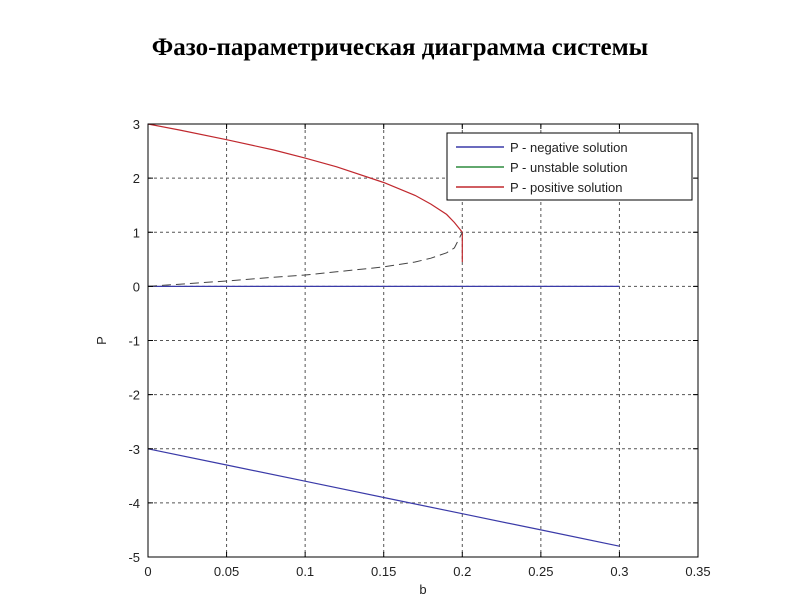 Image resolution: width=800 pixels, height=600 pixels. What do you see at coordinates (134, 503) in the screenshot?
I see `y-tick-label: -4` at bounding box center [134, 503].